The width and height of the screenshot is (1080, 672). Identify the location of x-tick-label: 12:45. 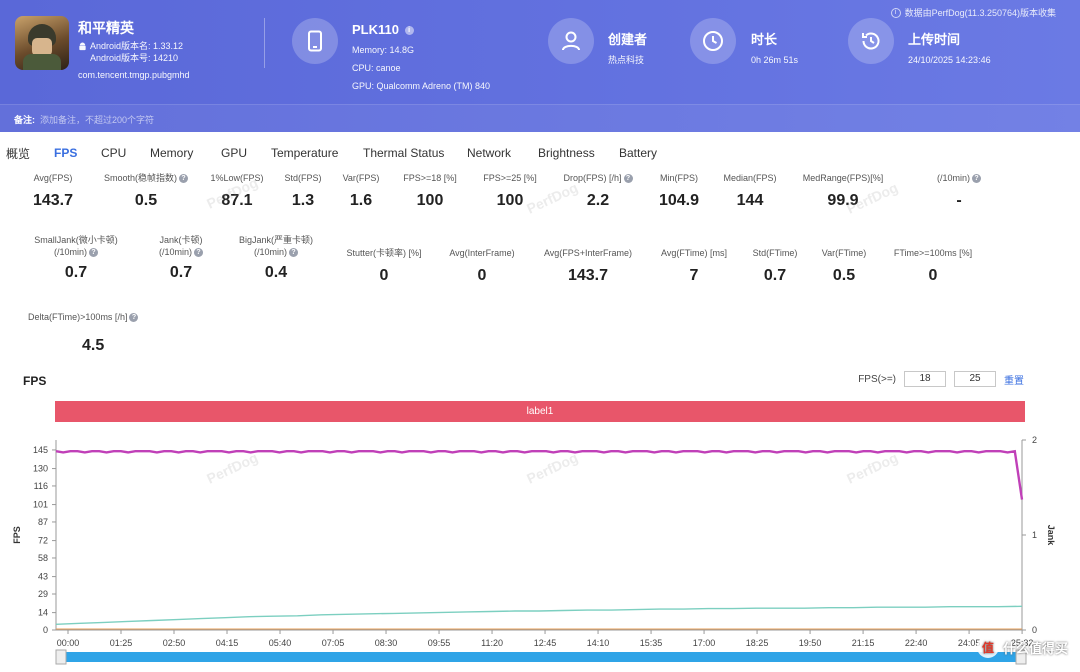
(545, 643).